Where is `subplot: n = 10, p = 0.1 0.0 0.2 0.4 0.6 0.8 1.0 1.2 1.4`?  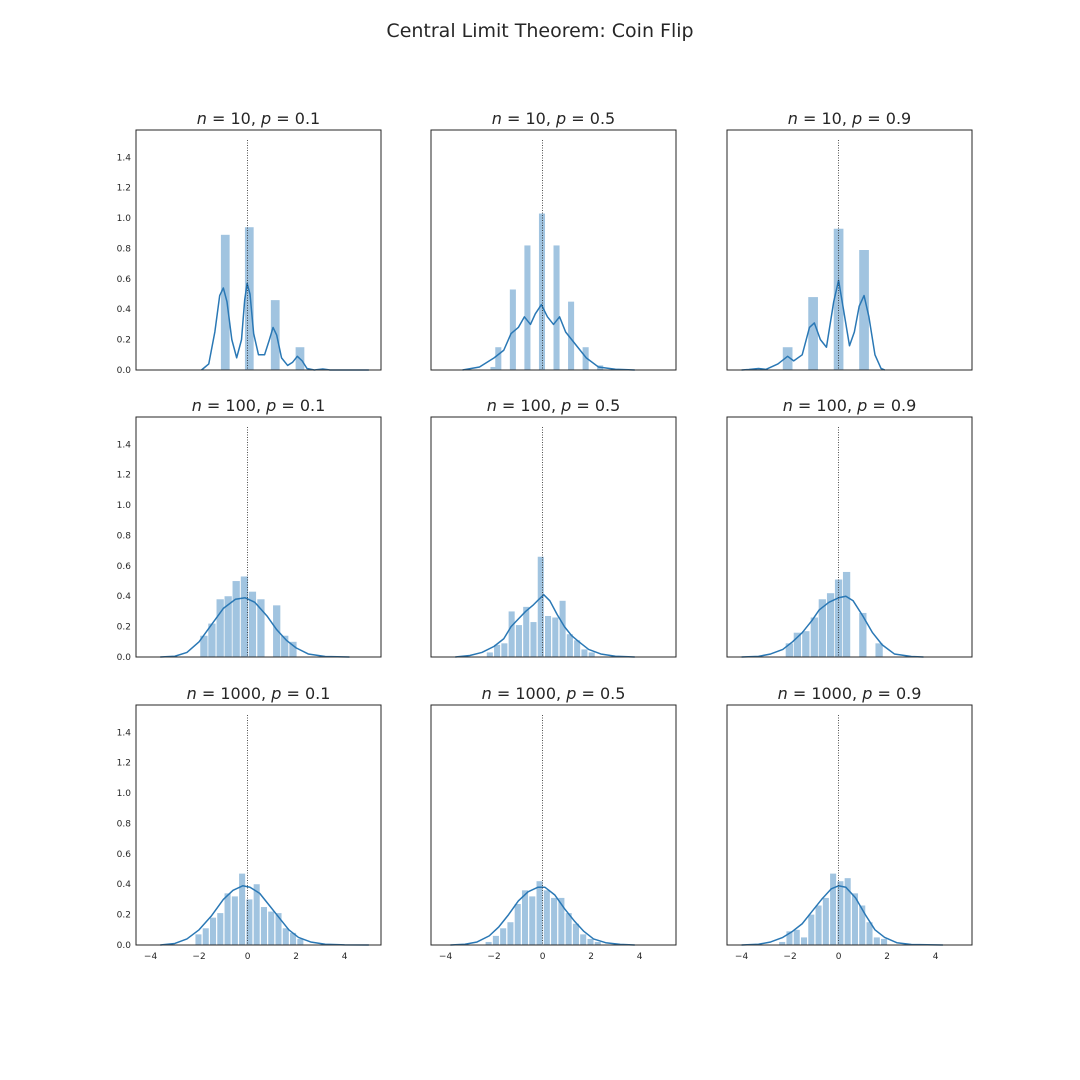
subplot: n = 10, p = 0.1 0.0 0.2 0.4 0.6 0.8 1.0 1.2 1.4 is located at coordinates (249, 242).